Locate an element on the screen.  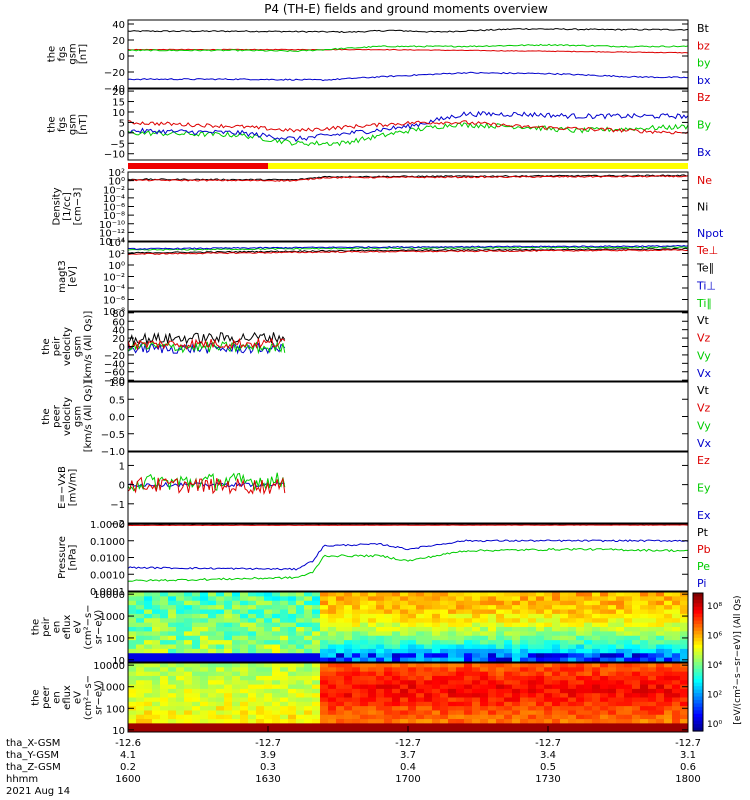
y-tick-label: 10⁻⁸ is located at coordinates (114, 216).